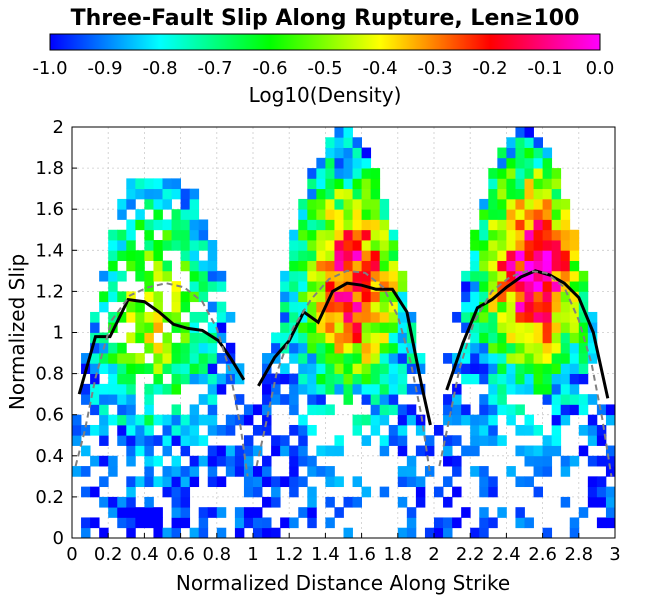 This screenshot has width=650, height=600. I want to click on y-tick-label: 1.8, so click(49, 168).